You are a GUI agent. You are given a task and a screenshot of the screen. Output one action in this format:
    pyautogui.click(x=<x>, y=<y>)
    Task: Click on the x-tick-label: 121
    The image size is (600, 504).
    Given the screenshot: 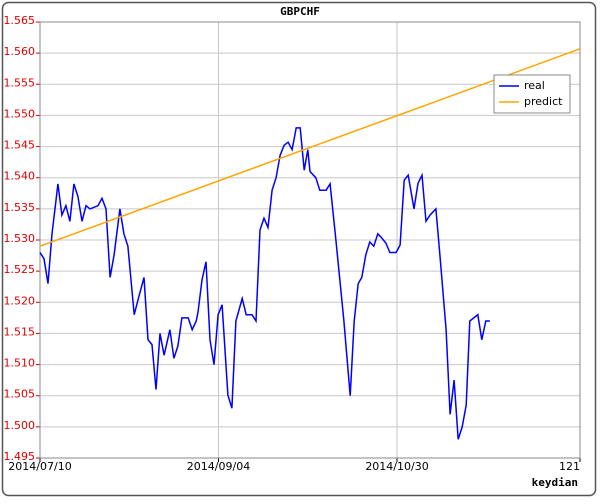 What is the action you would take?
    pyautogui.click(x=569, y=466)
    